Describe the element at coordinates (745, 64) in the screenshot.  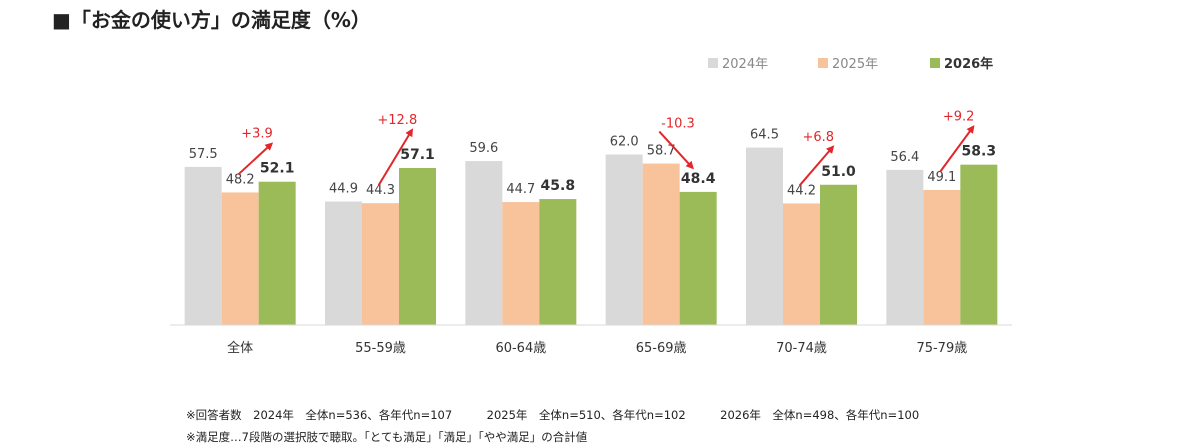
I see `legend-label-0: 2024年` at that location.